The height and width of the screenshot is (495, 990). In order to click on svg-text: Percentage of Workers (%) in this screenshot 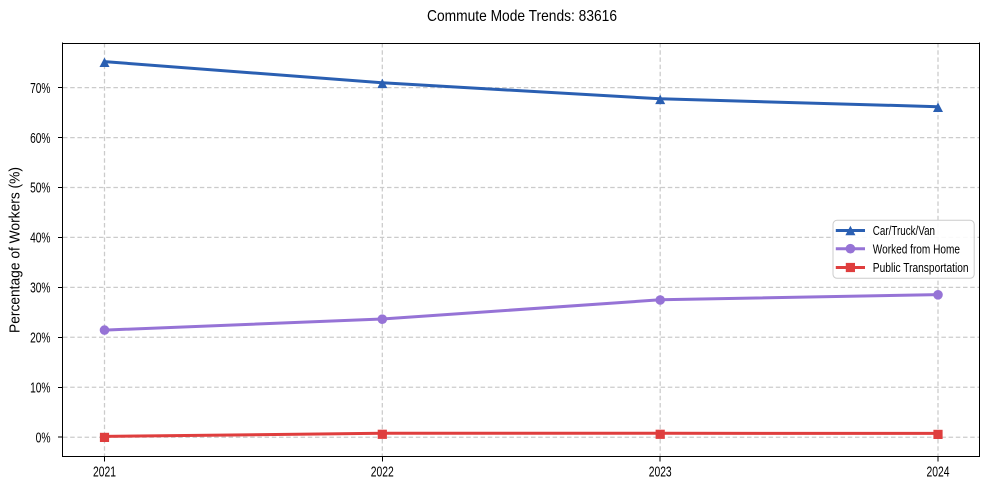, I will do `click(16, 250)`.